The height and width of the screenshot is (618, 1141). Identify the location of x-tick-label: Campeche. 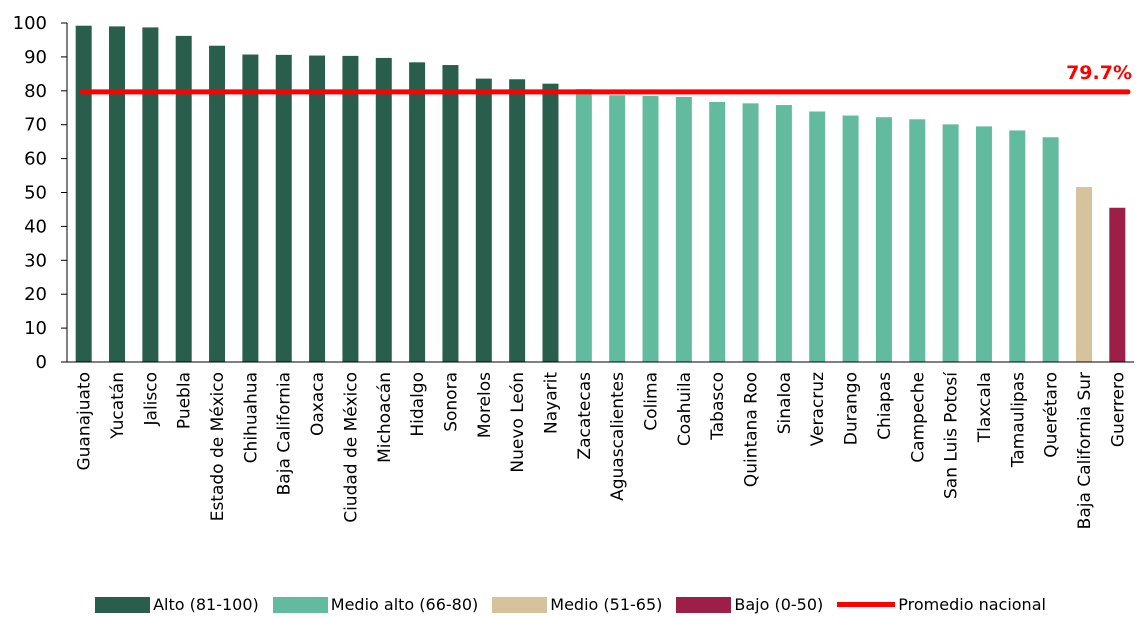
(918, 417).